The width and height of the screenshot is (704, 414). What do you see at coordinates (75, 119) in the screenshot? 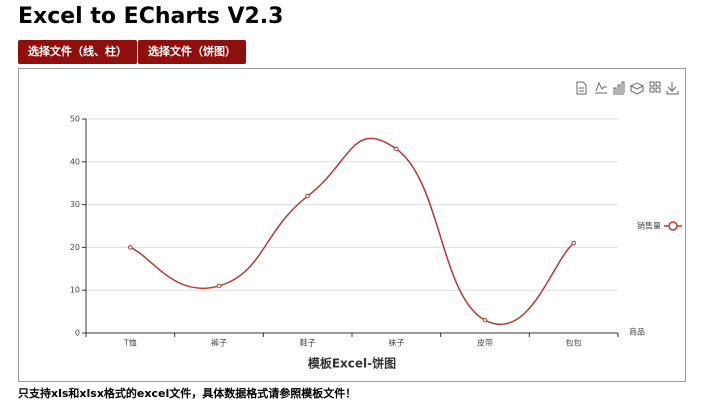
I see `y-tick-label: 50` at bounding box center [75, 119].